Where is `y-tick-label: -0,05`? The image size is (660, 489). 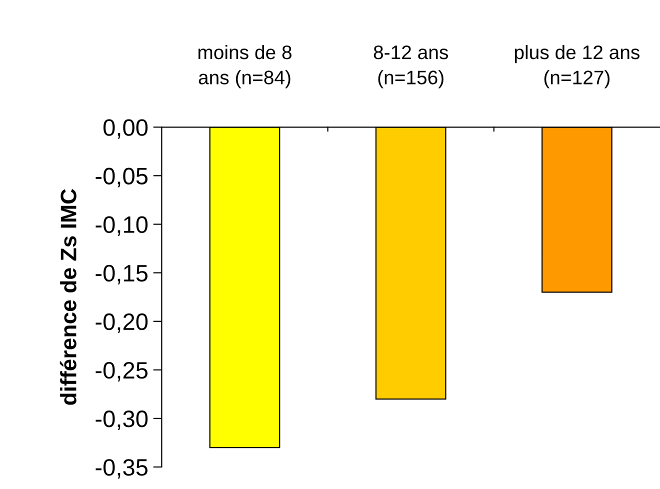
y-tick-label: -0,05 is located at coordinates (122, 178).